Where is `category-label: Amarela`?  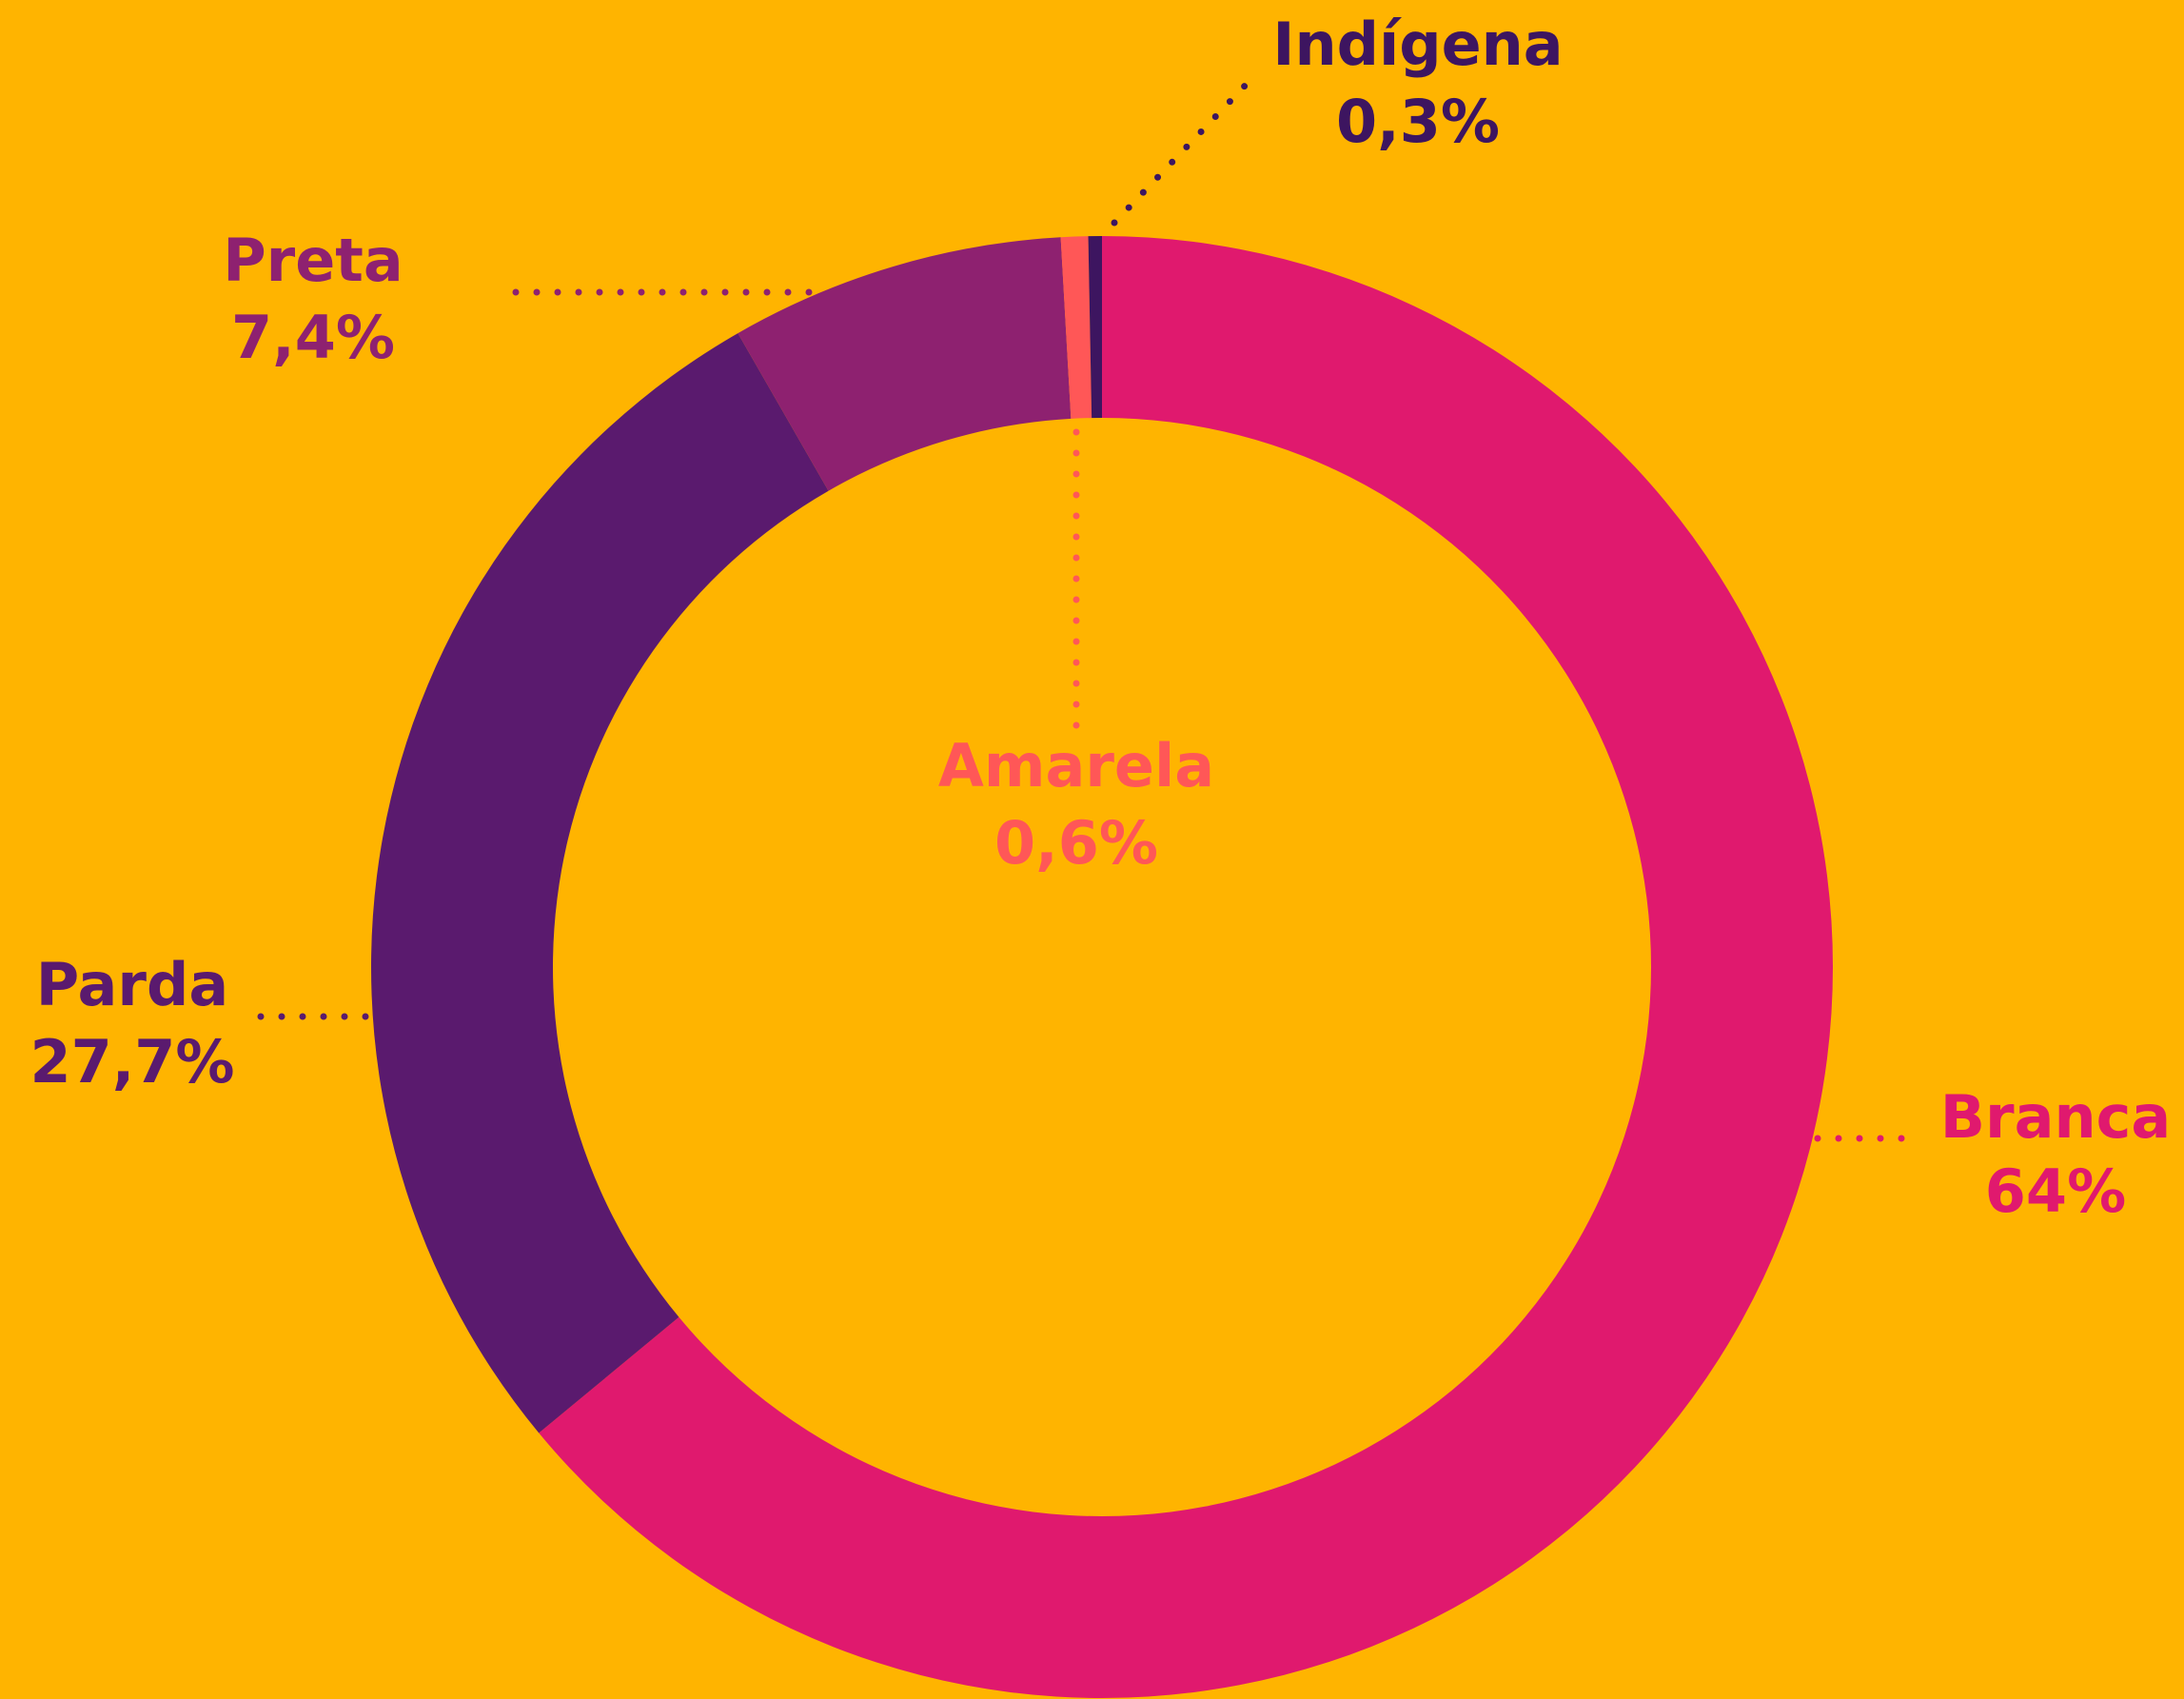
category-label: Amarela is located at coordinates (1076, 765).